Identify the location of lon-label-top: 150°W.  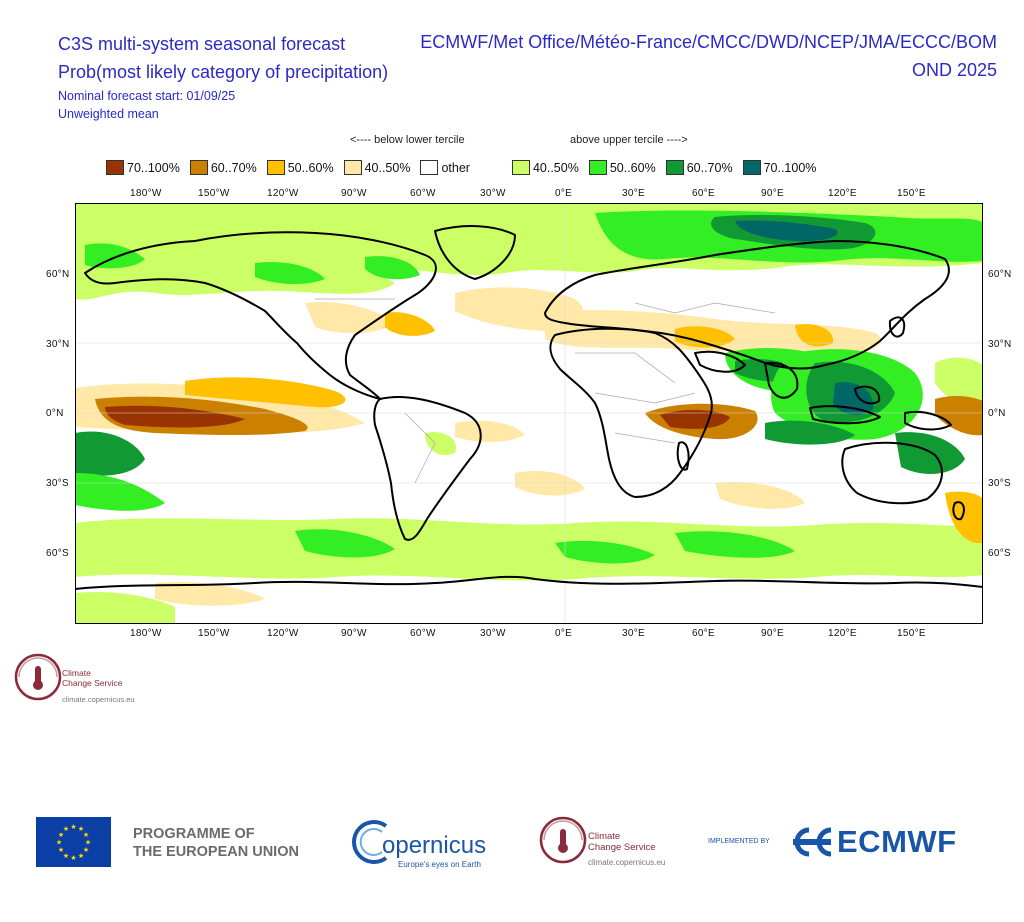
(214, 193).